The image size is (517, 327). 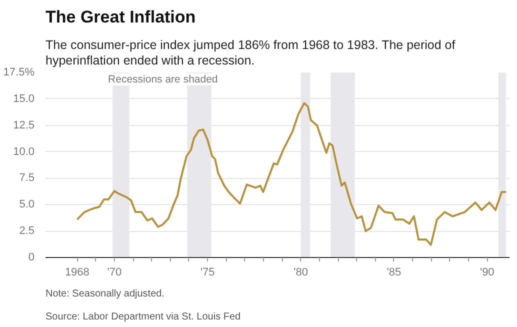 I want to click on y-tick-label: 17.5%, so click(x=19, y=72).